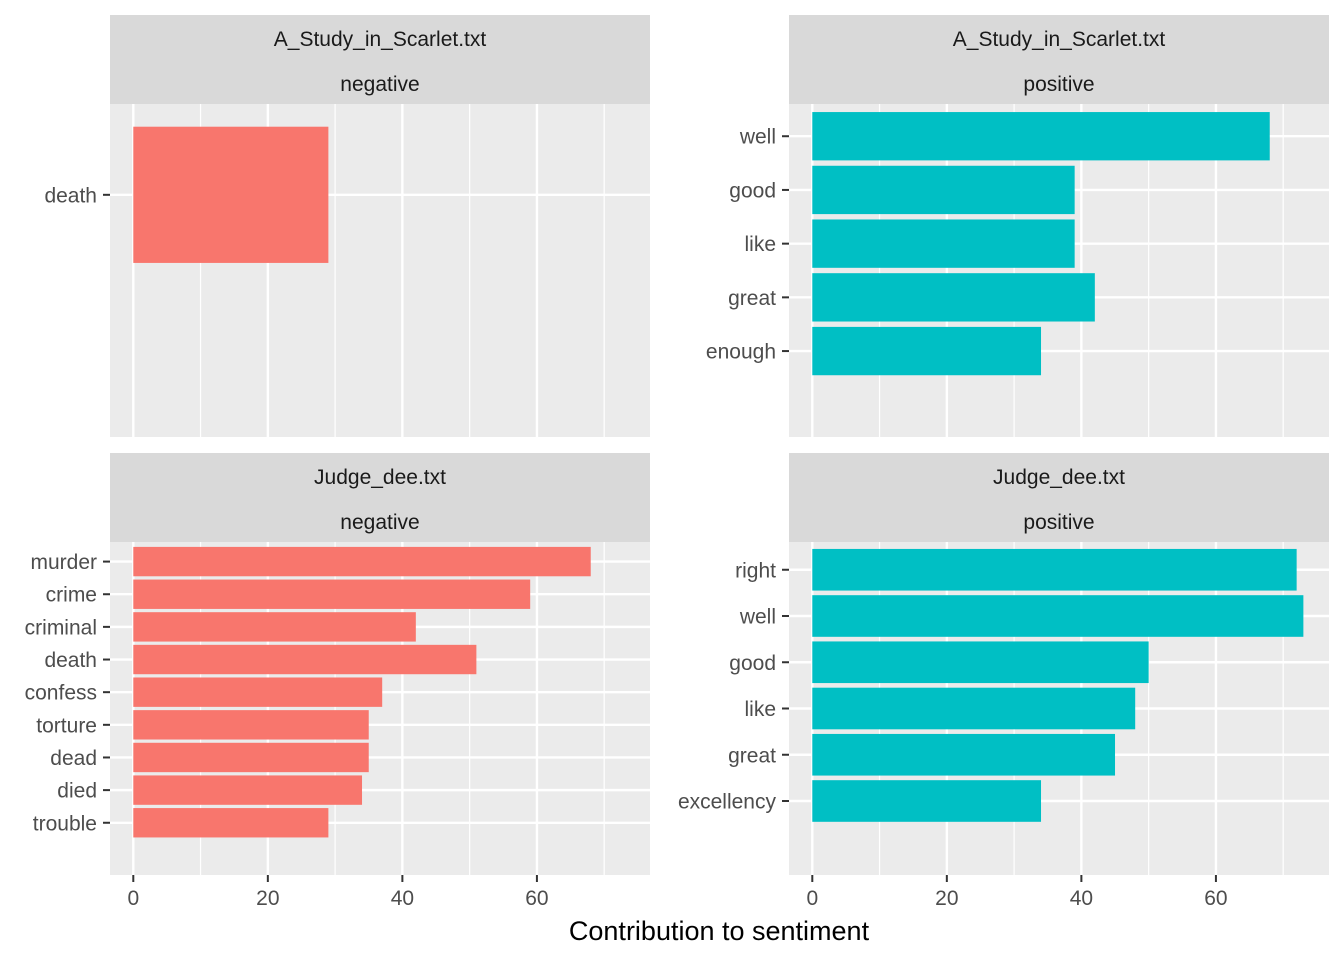 Image resolution: width=1344 pixels, height=960 pixels. I want to click on bar-torture, so click(251, 725).